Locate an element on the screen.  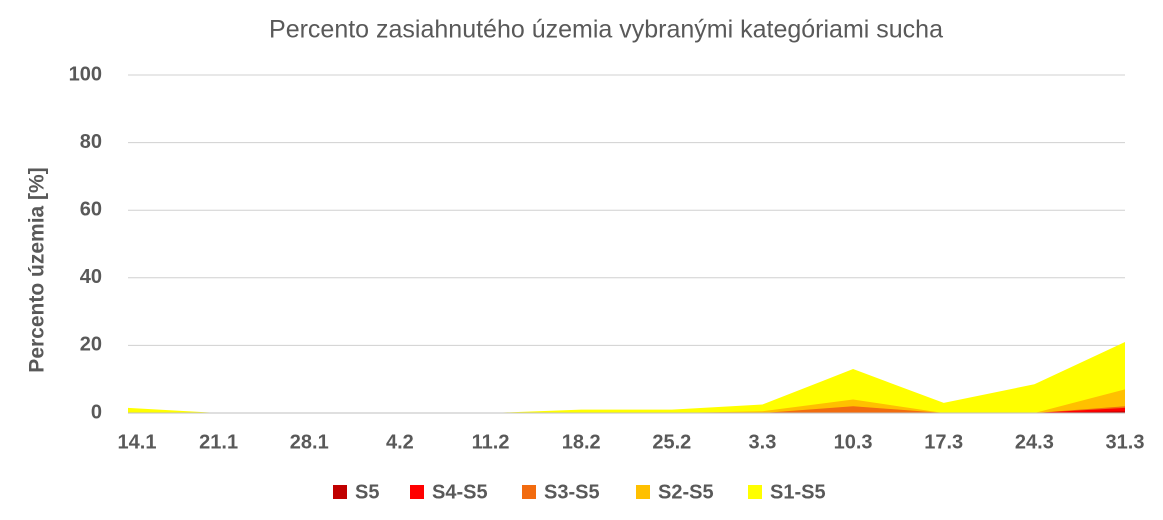
x-tick-label: 31.3 is located at coordinates (1125, 442).